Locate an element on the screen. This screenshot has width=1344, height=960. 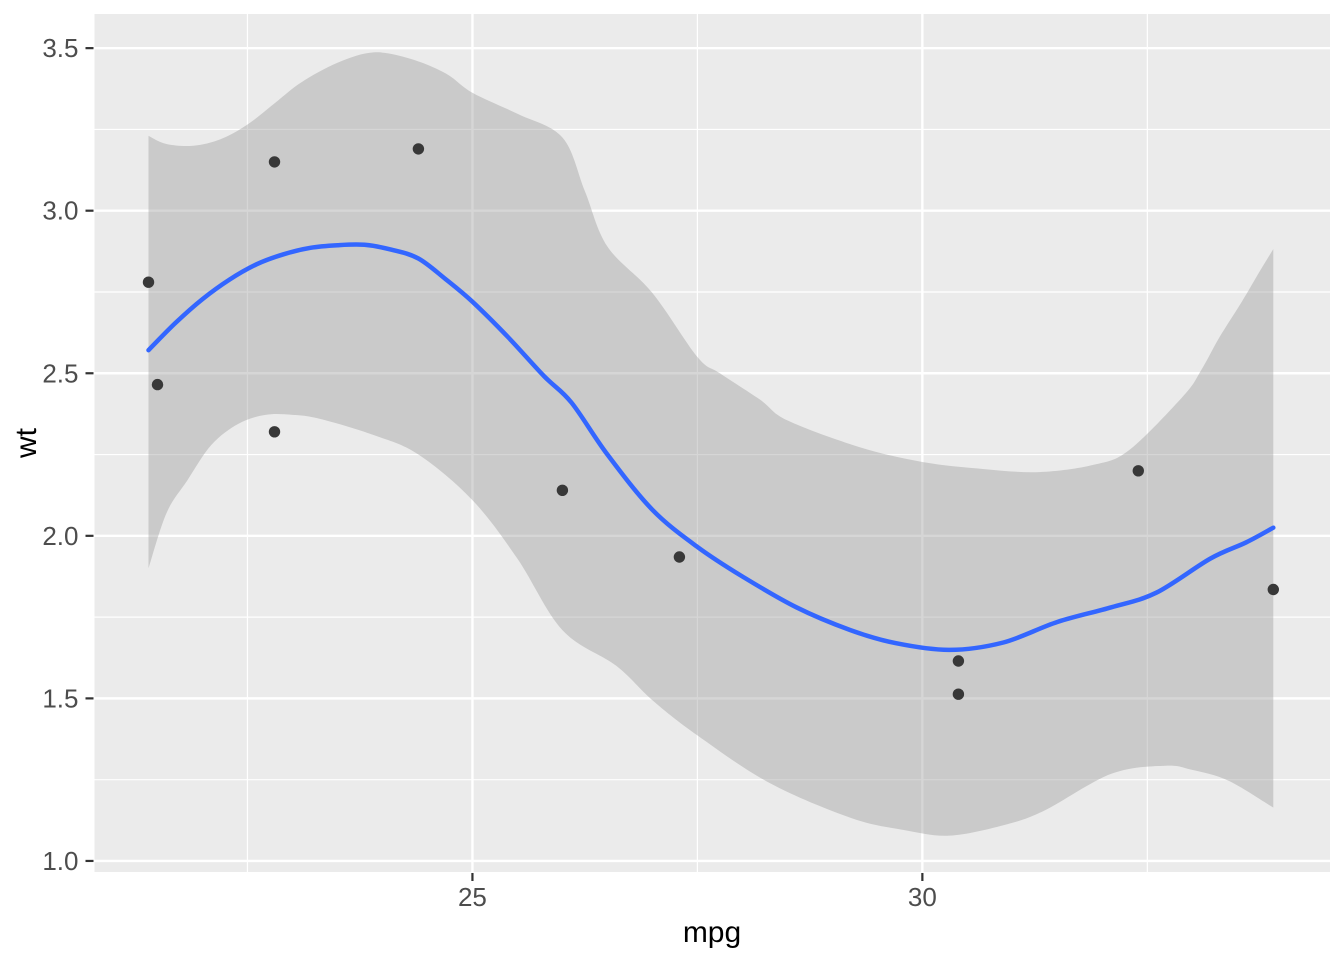
x-axis-title: mpg is located at coordinates (712, 932).